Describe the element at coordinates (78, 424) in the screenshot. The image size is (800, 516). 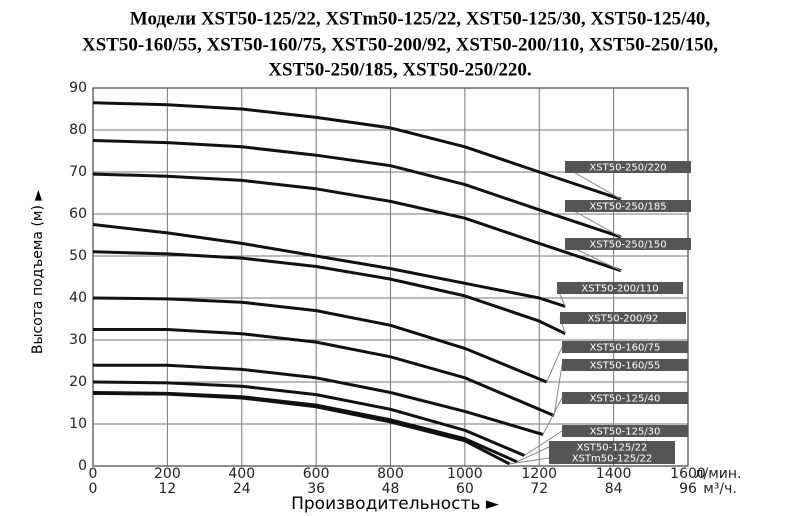
I see `y-tick-label: 10` at that location.